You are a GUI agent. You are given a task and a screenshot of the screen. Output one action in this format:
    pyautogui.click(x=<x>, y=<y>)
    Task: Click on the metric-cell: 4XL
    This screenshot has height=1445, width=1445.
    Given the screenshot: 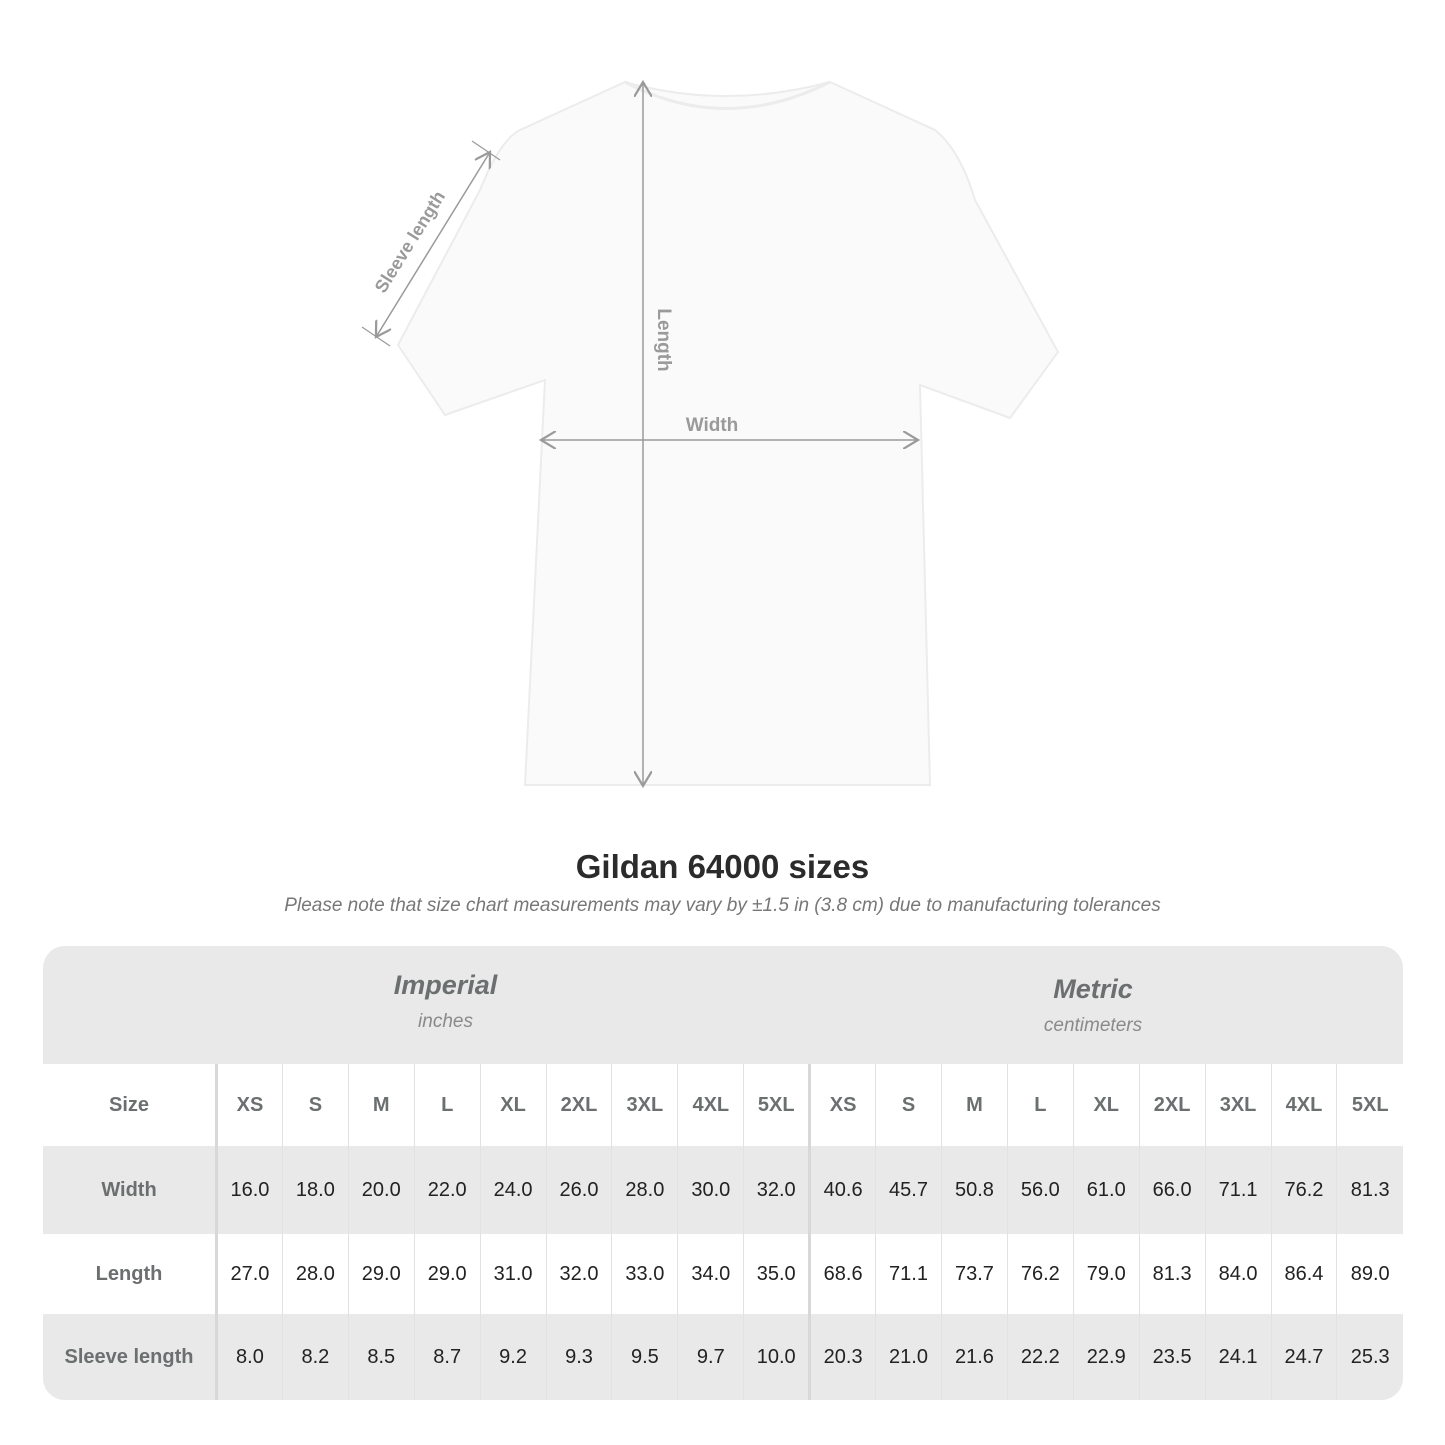 What is the action you would take?
    pyautogui.click(x=1303, y=1105)
    